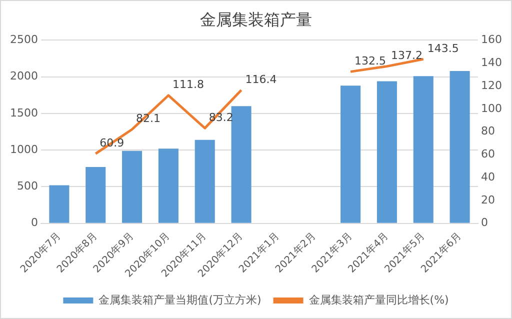 This screenshot has width=512, height=319. Describe the element at coordinates (488, 154) in the screenshot. I see `y2-tick-label: 60` at that location.